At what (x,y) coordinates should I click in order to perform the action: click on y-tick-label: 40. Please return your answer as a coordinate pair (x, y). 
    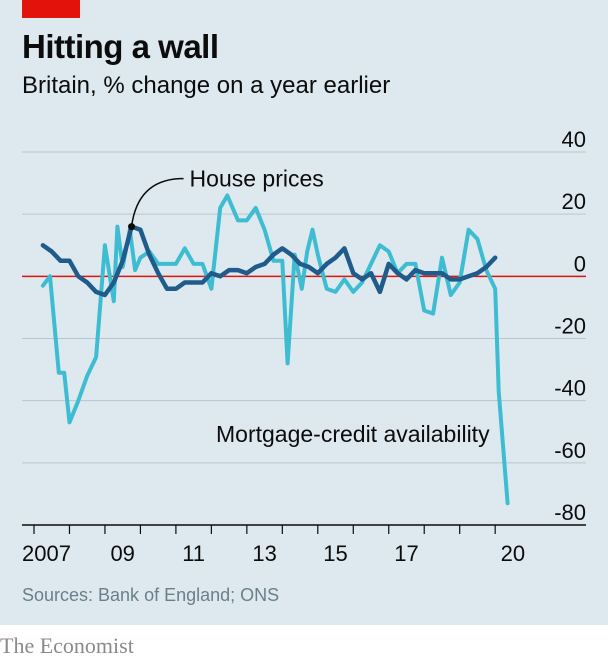
    Looking at the image, I should click on (574, 139).